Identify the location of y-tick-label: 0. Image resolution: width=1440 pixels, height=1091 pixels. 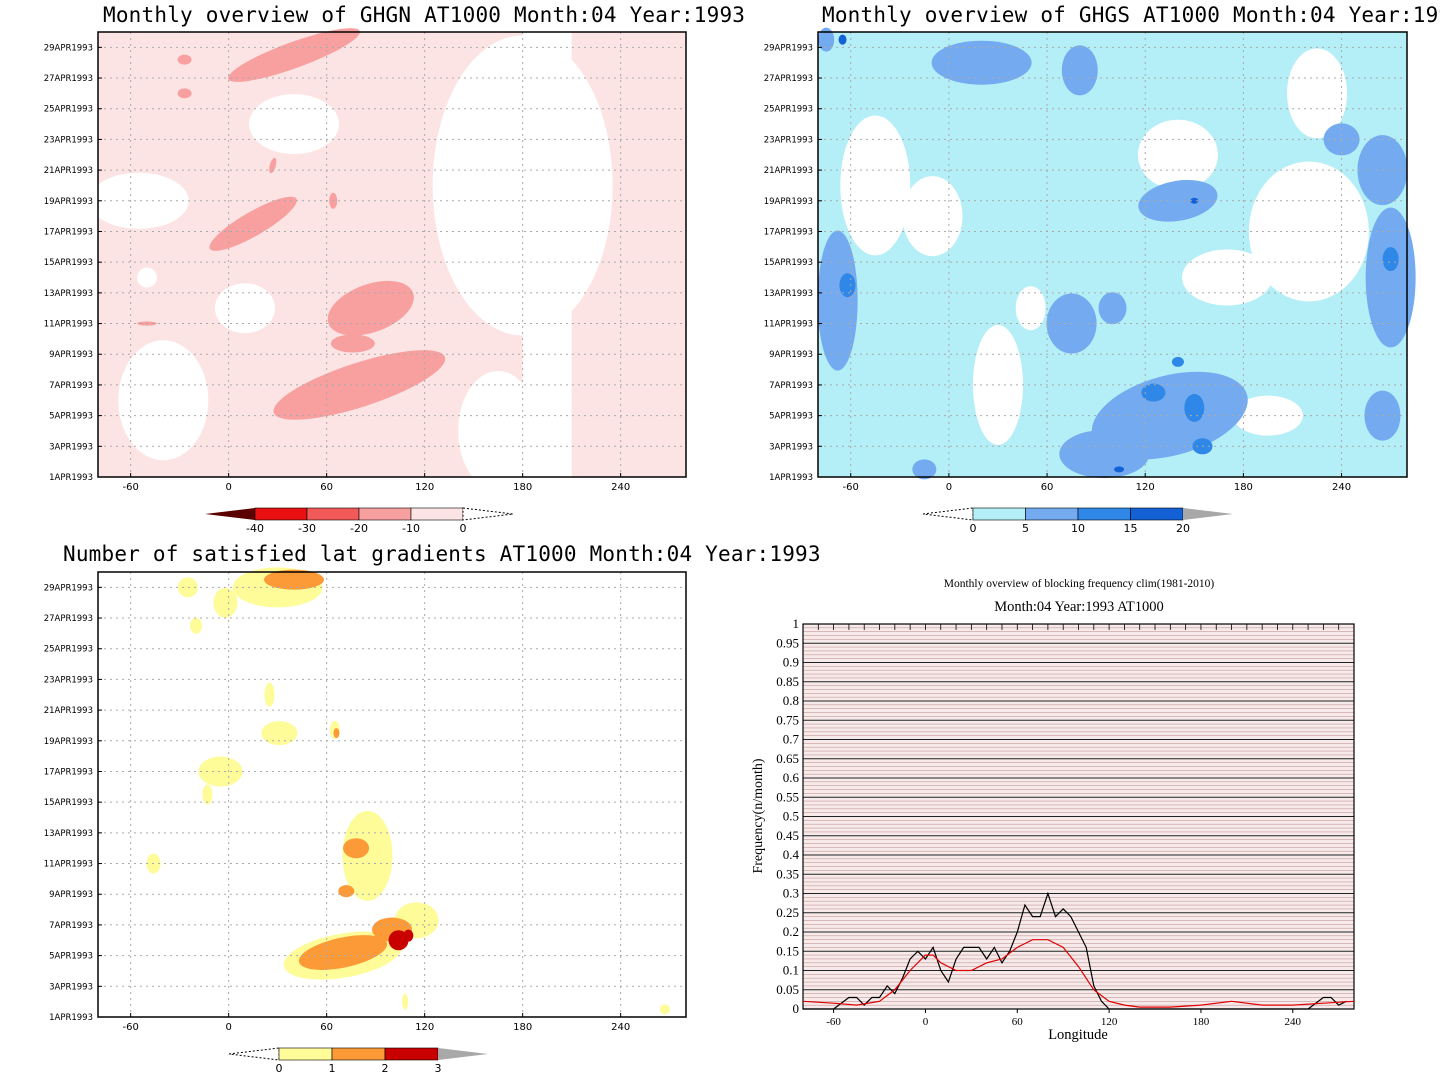
(796, 1008).